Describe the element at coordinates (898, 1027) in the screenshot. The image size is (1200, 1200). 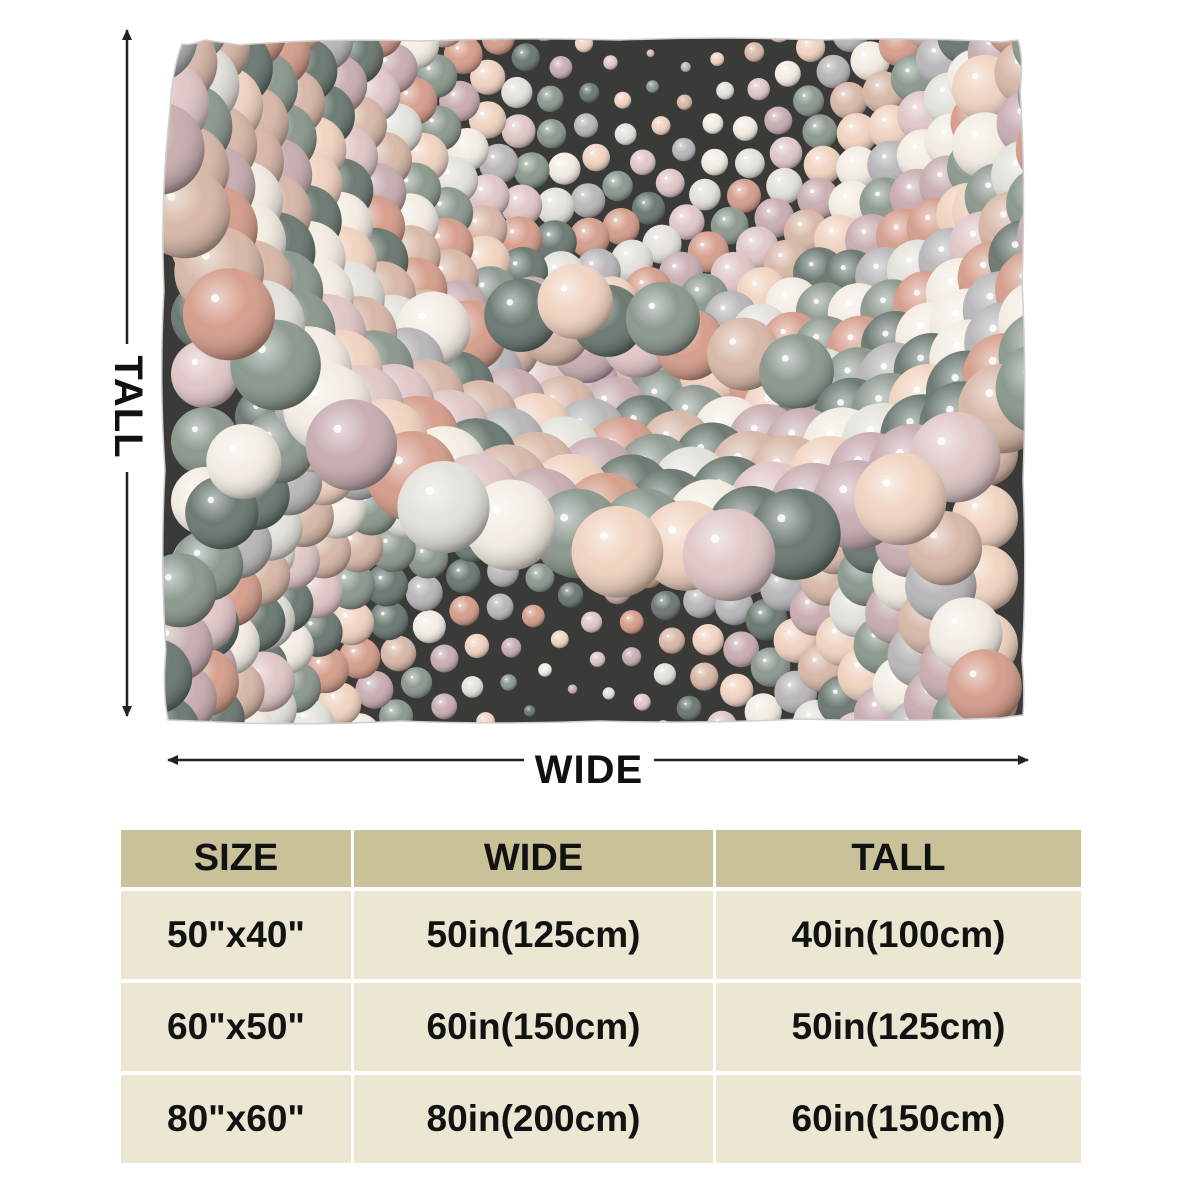
I see `row-2-tall: 50in(125cm)` at that location.